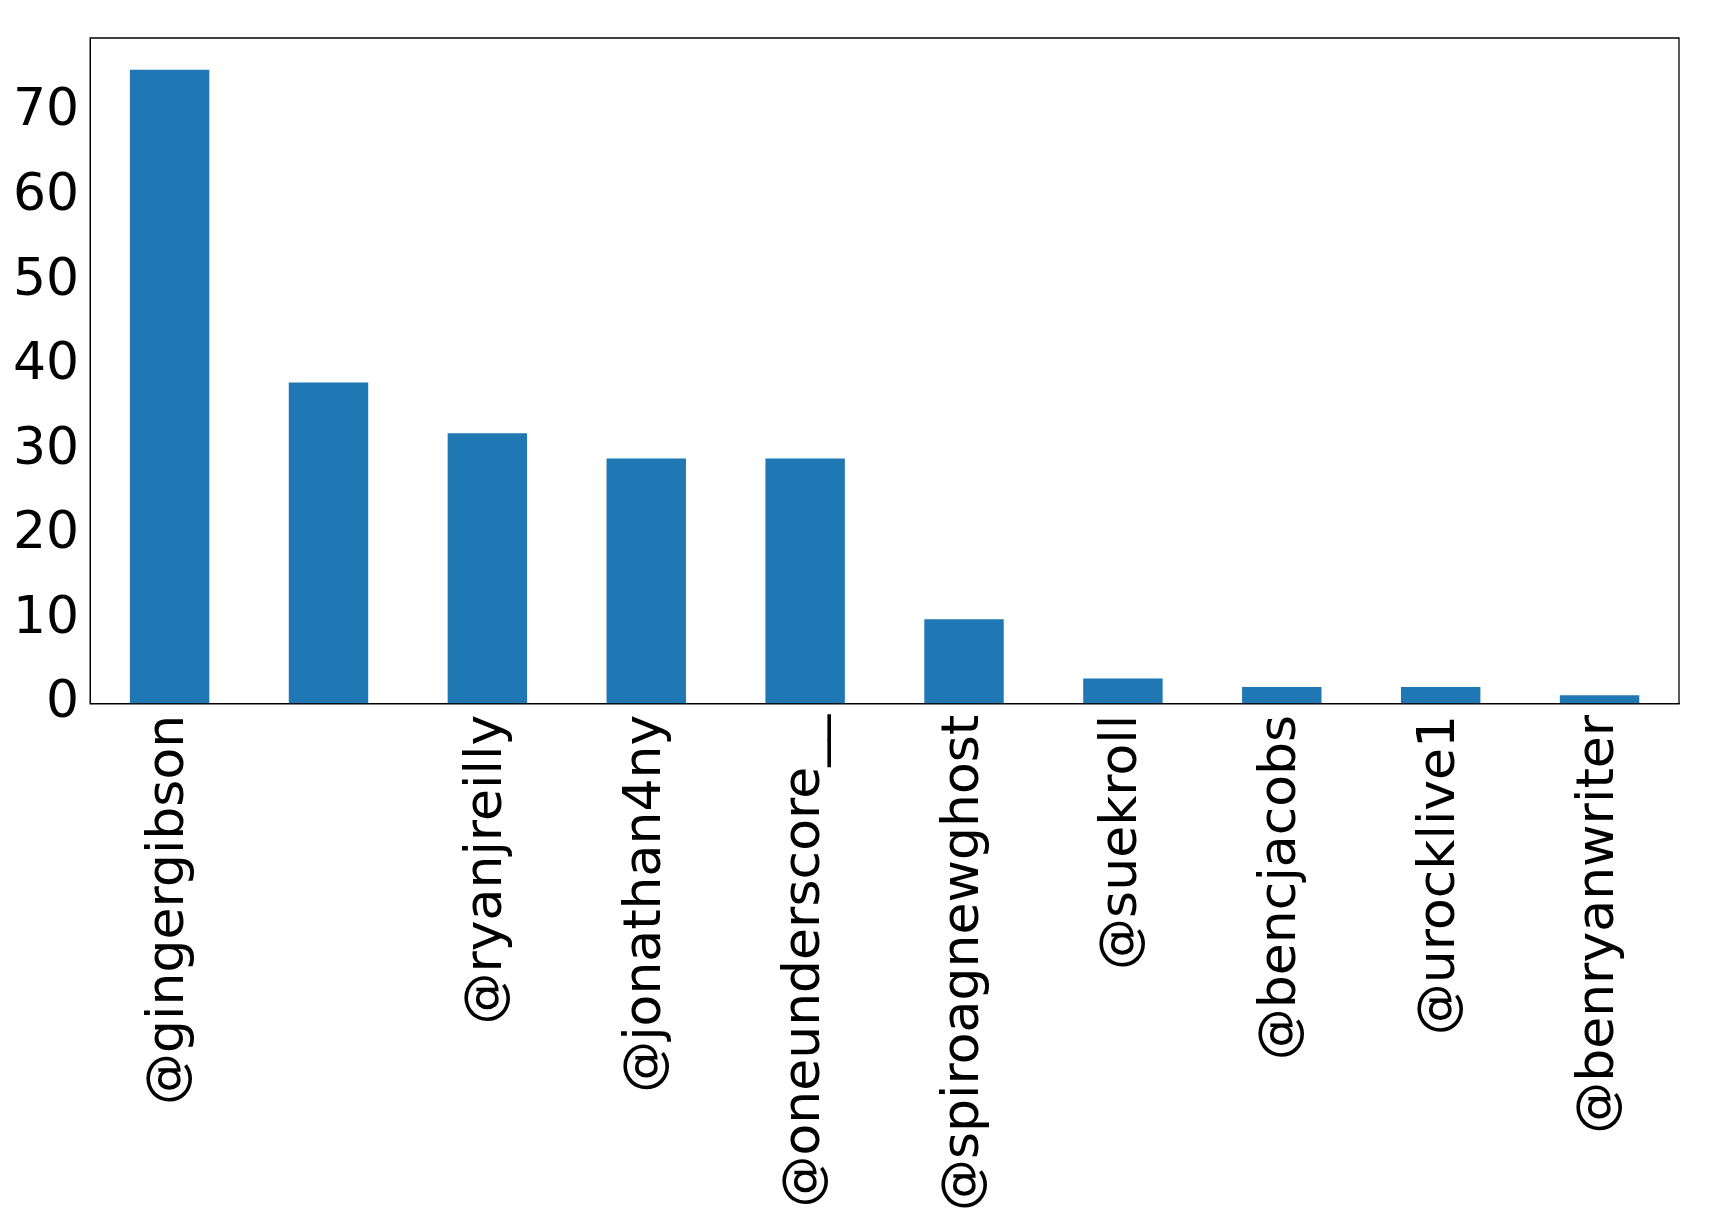 The width and height of the screenshot is (1719, 1224). I want to click on y-tick-label: 40, so click(46, 361).